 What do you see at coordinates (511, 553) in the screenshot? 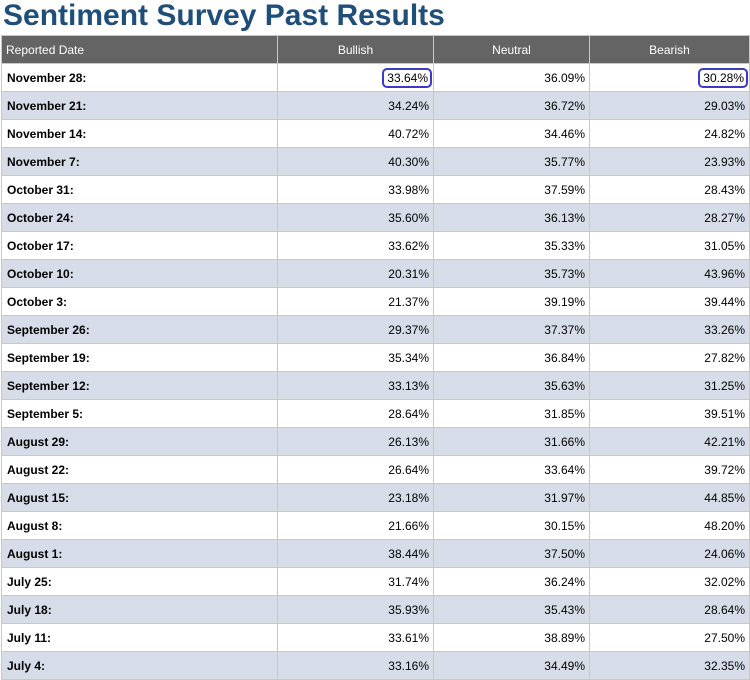
I see `neutral-cell: 37.50%` at bounding box center [511, 553].